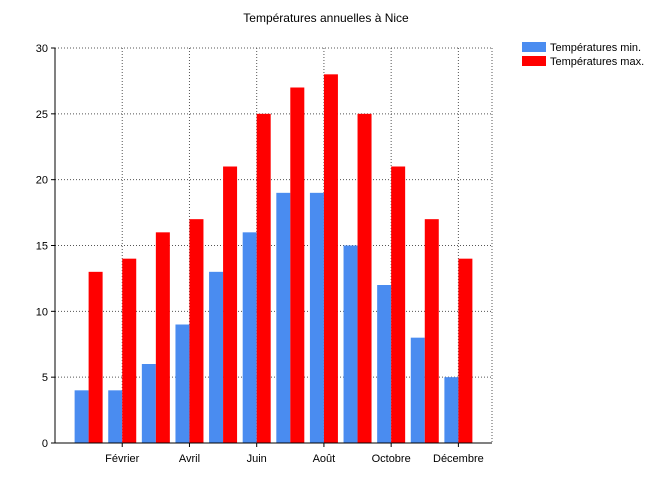  What do you see at coordinates (42, 312) in the screenshot?
I see `y-tick-label: 10` at bounding box center [42, 312].